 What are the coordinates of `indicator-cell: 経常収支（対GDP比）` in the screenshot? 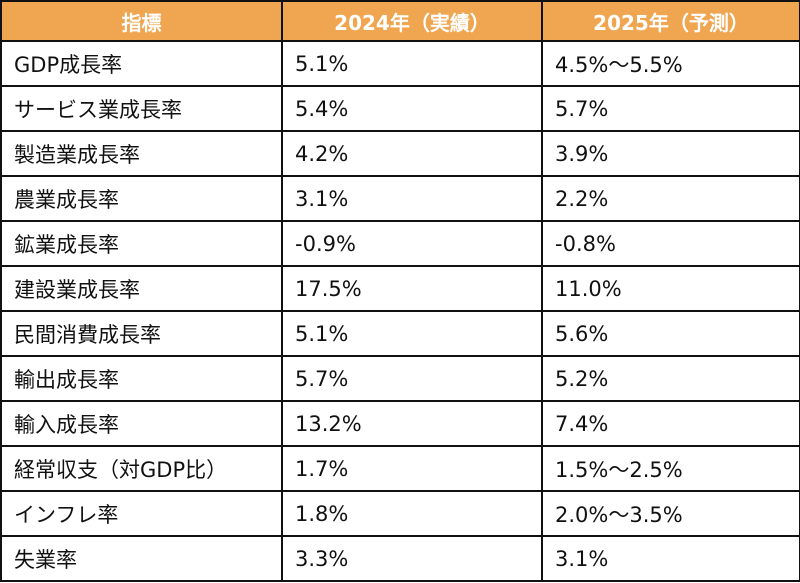 It's located at (141, 468).